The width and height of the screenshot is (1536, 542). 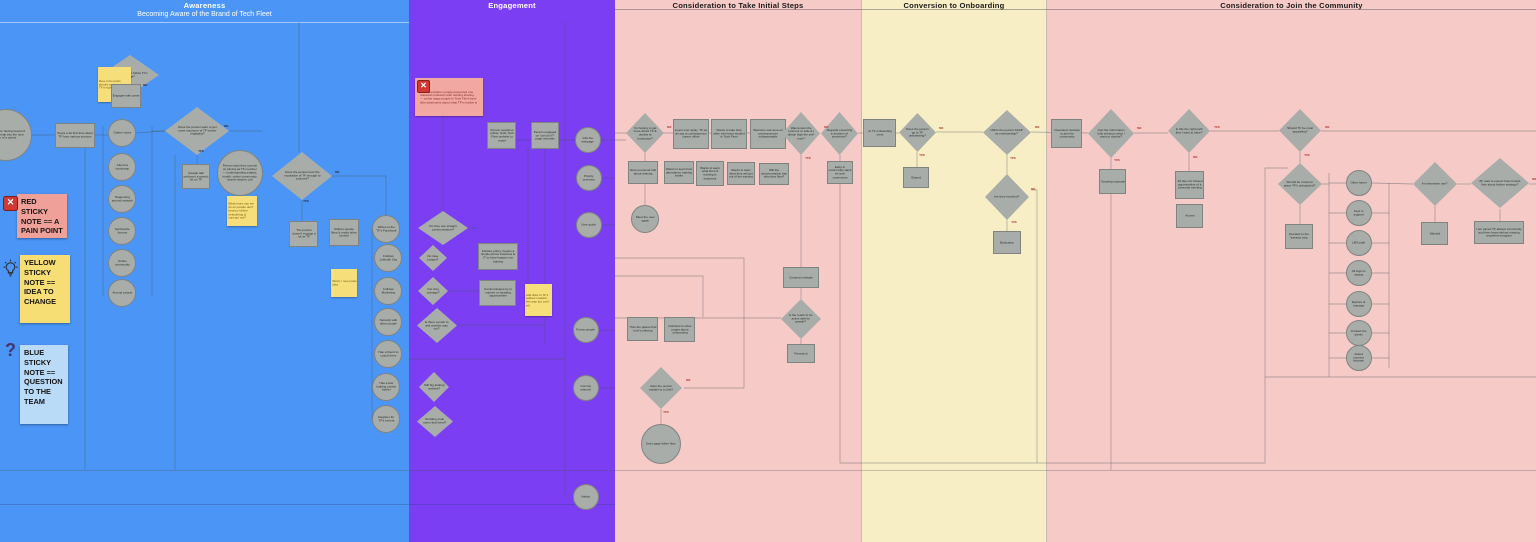 I want to click on process-step: Go/show to other pages about onboarding, so click(x=679, y=329).